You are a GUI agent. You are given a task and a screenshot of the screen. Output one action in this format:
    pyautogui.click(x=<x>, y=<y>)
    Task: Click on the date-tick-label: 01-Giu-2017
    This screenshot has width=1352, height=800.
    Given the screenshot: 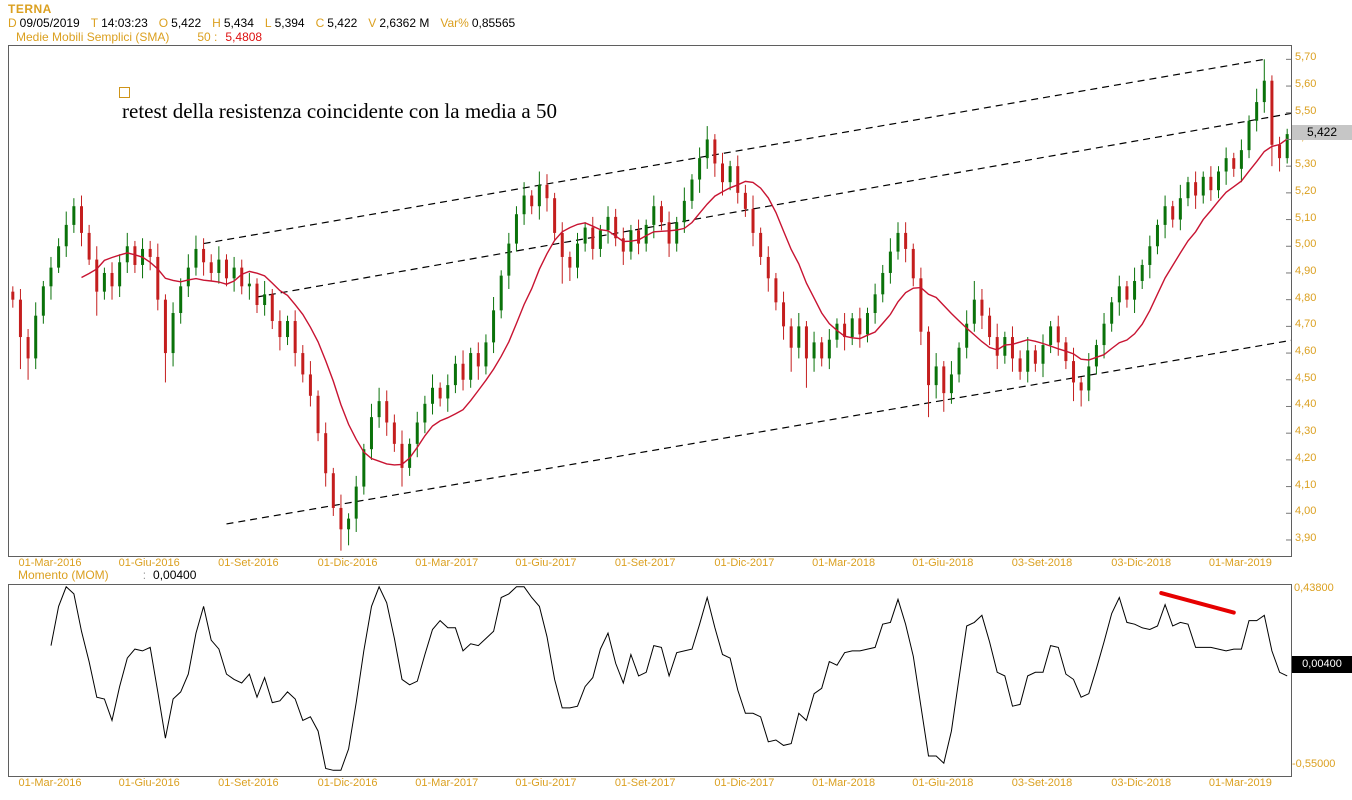 What is the action you would take?
    pyautogui.click(x=546, y=563)
    